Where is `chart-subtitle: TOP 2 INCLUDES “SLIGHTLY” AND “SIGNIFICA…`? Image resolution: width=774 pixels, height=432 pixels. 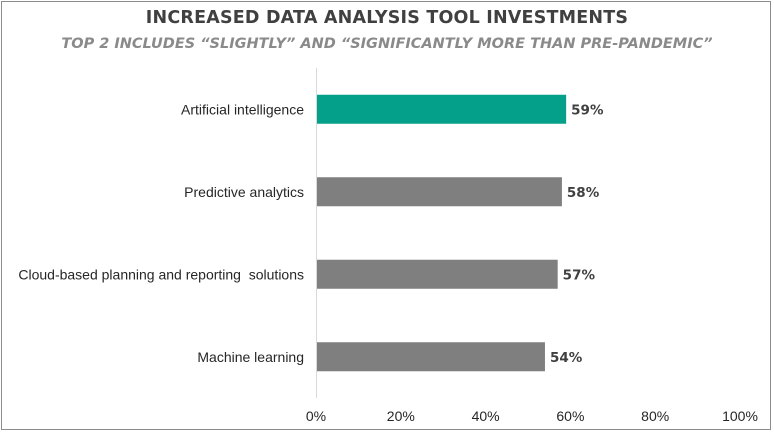 chart-subtitle: TOP 2 INCLUDES “SLIGHTLY” AND “SIGNIFICA… is located at coordinates (387, 44).